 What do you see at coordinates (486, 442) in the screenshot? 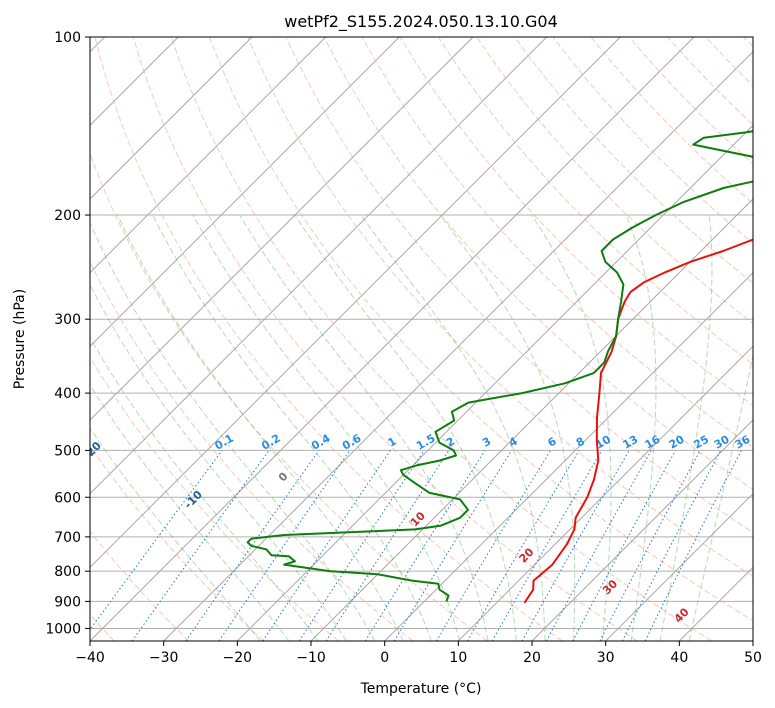
I see `mixing-ratio-label: 3` at bounding box center [486, 442].